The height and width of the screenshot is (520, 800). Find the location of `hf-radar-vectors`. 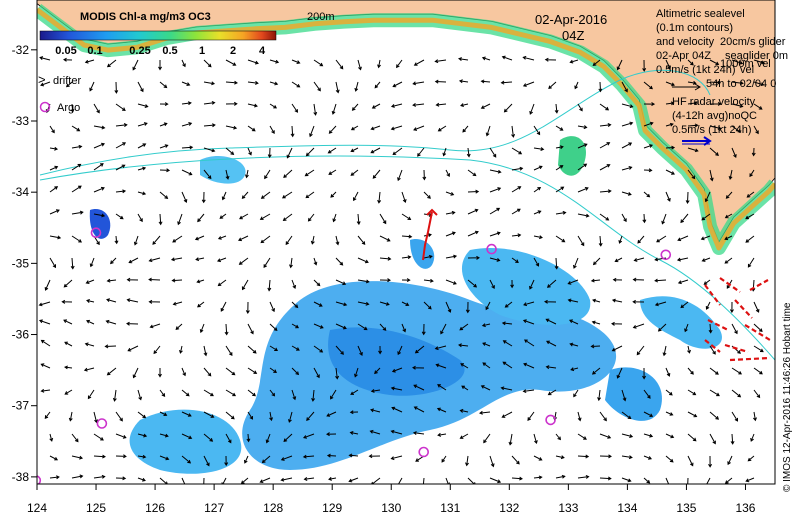

hf-radar-vectors is located at coordinates (737, 319).